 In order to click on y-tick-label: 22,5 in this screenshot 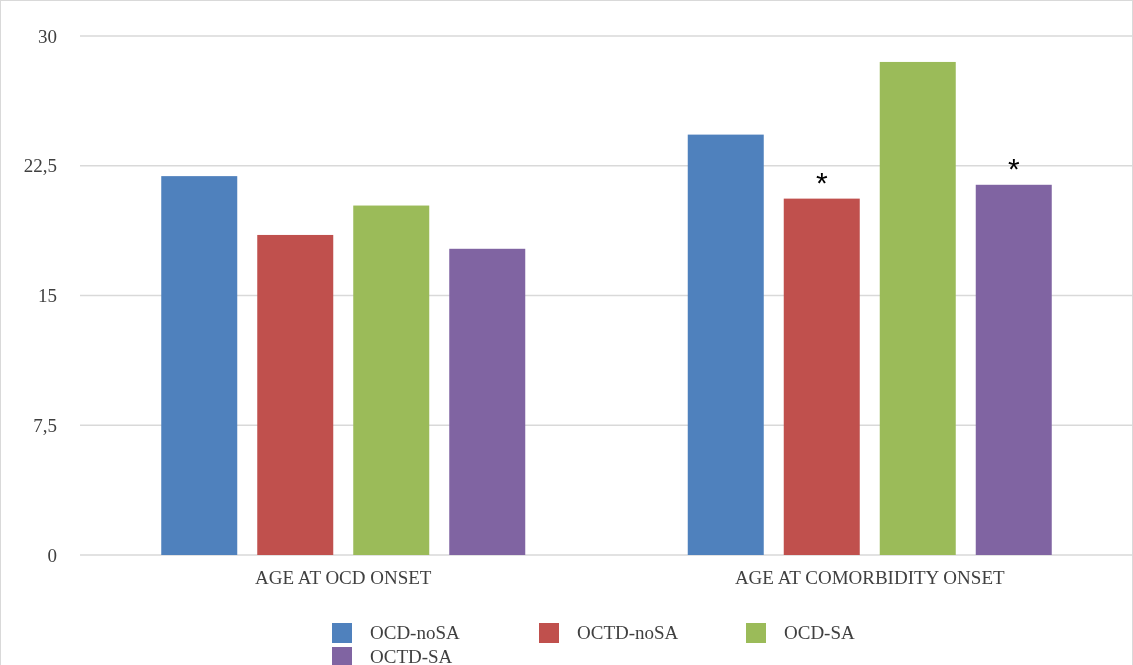, I will do `click(40, 166)`.